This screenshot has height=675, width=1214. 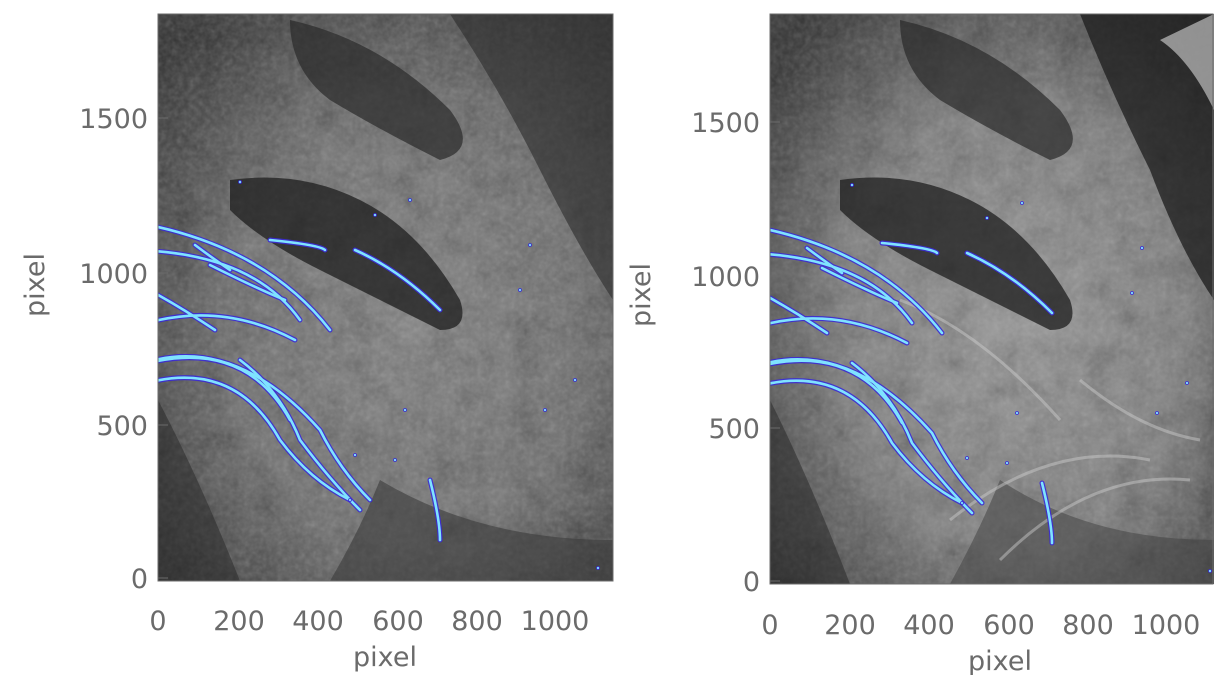 What do you see at coordinates (929, 625) in the screenshot?
I see `right-xtick-400: 400` at bounding box center [929, 625].